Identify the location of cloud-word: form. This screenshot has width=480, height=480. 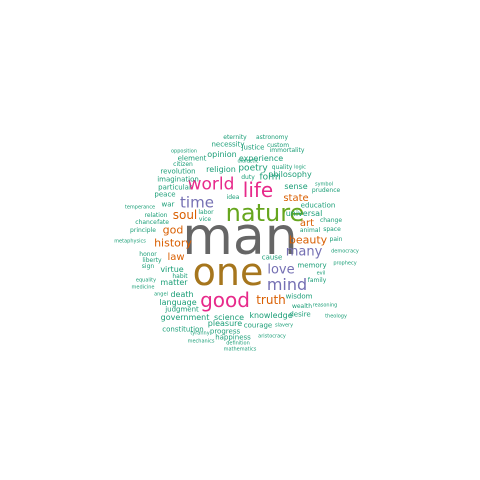
(270, 177).